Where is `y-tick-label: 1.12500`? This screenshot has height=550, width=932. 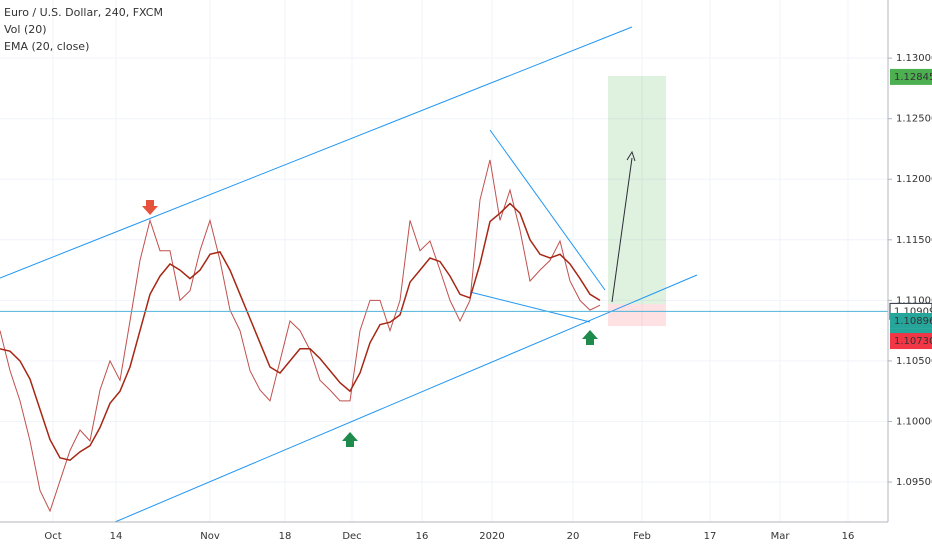
y-tick-label: 1.12500 is located at coordinates (914, 119).